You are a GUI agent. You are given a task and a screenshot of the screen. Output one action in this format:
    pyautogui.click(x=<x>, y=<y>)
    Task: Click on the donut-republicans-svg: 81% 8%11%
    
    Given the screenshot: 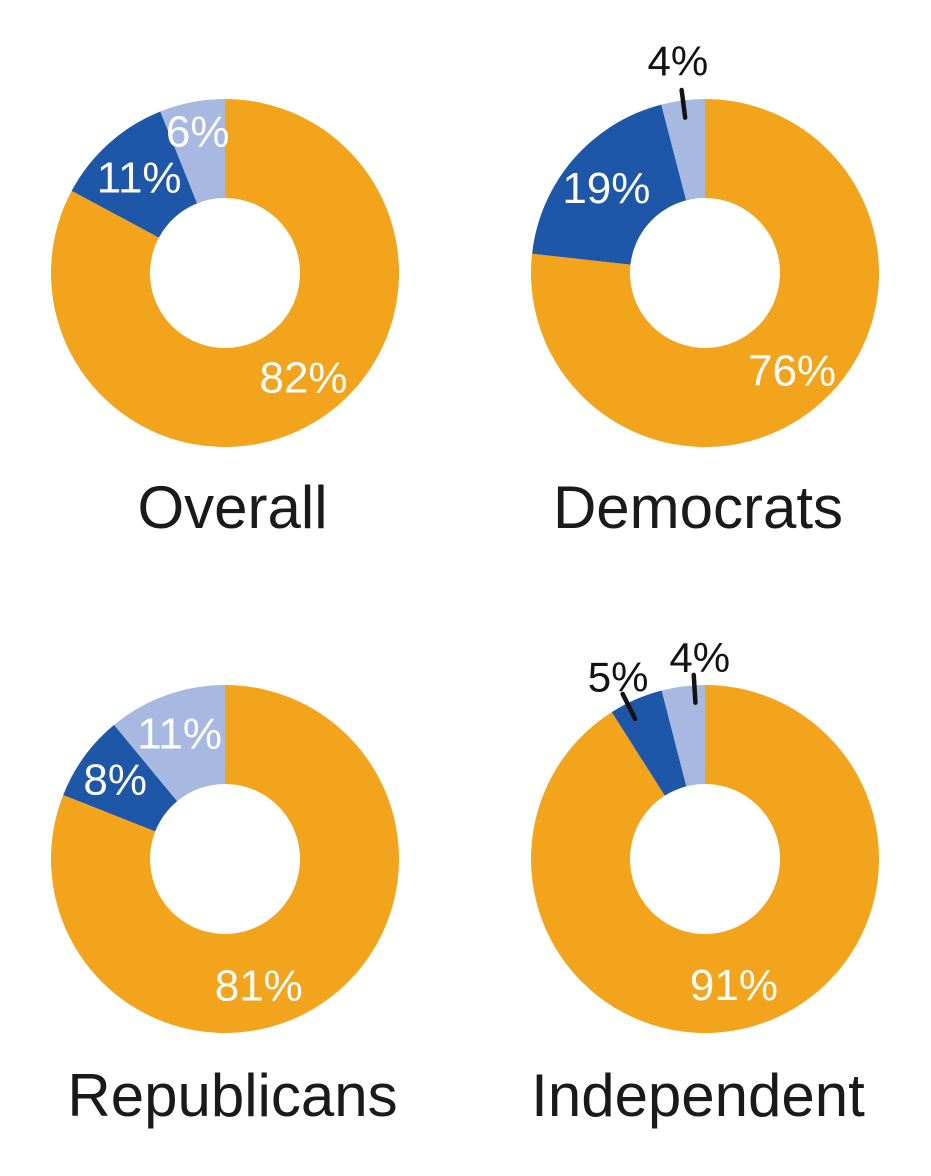 What is the action you would take?
    pyautogui.click(x=225, y=859)
    